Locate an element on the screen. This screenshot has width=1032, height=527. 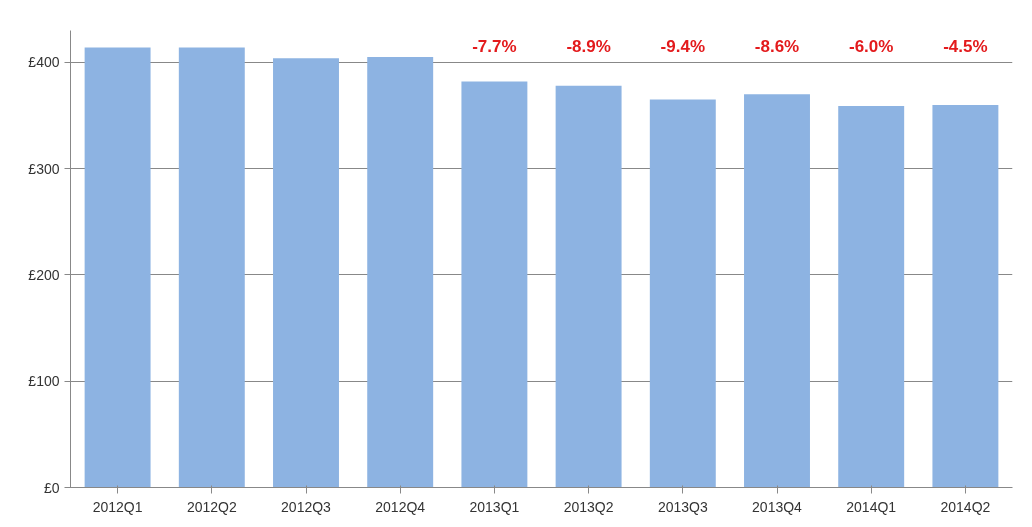
annotation: -7.7% is located at coordinates (494, 46).